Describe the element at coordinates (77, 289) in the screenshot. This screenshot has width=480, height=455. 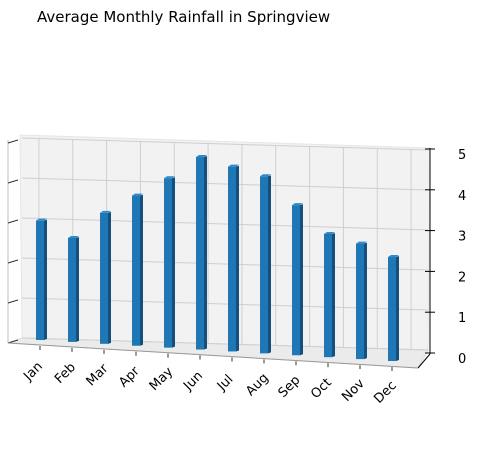
I see `bar-side-feb` at that location.